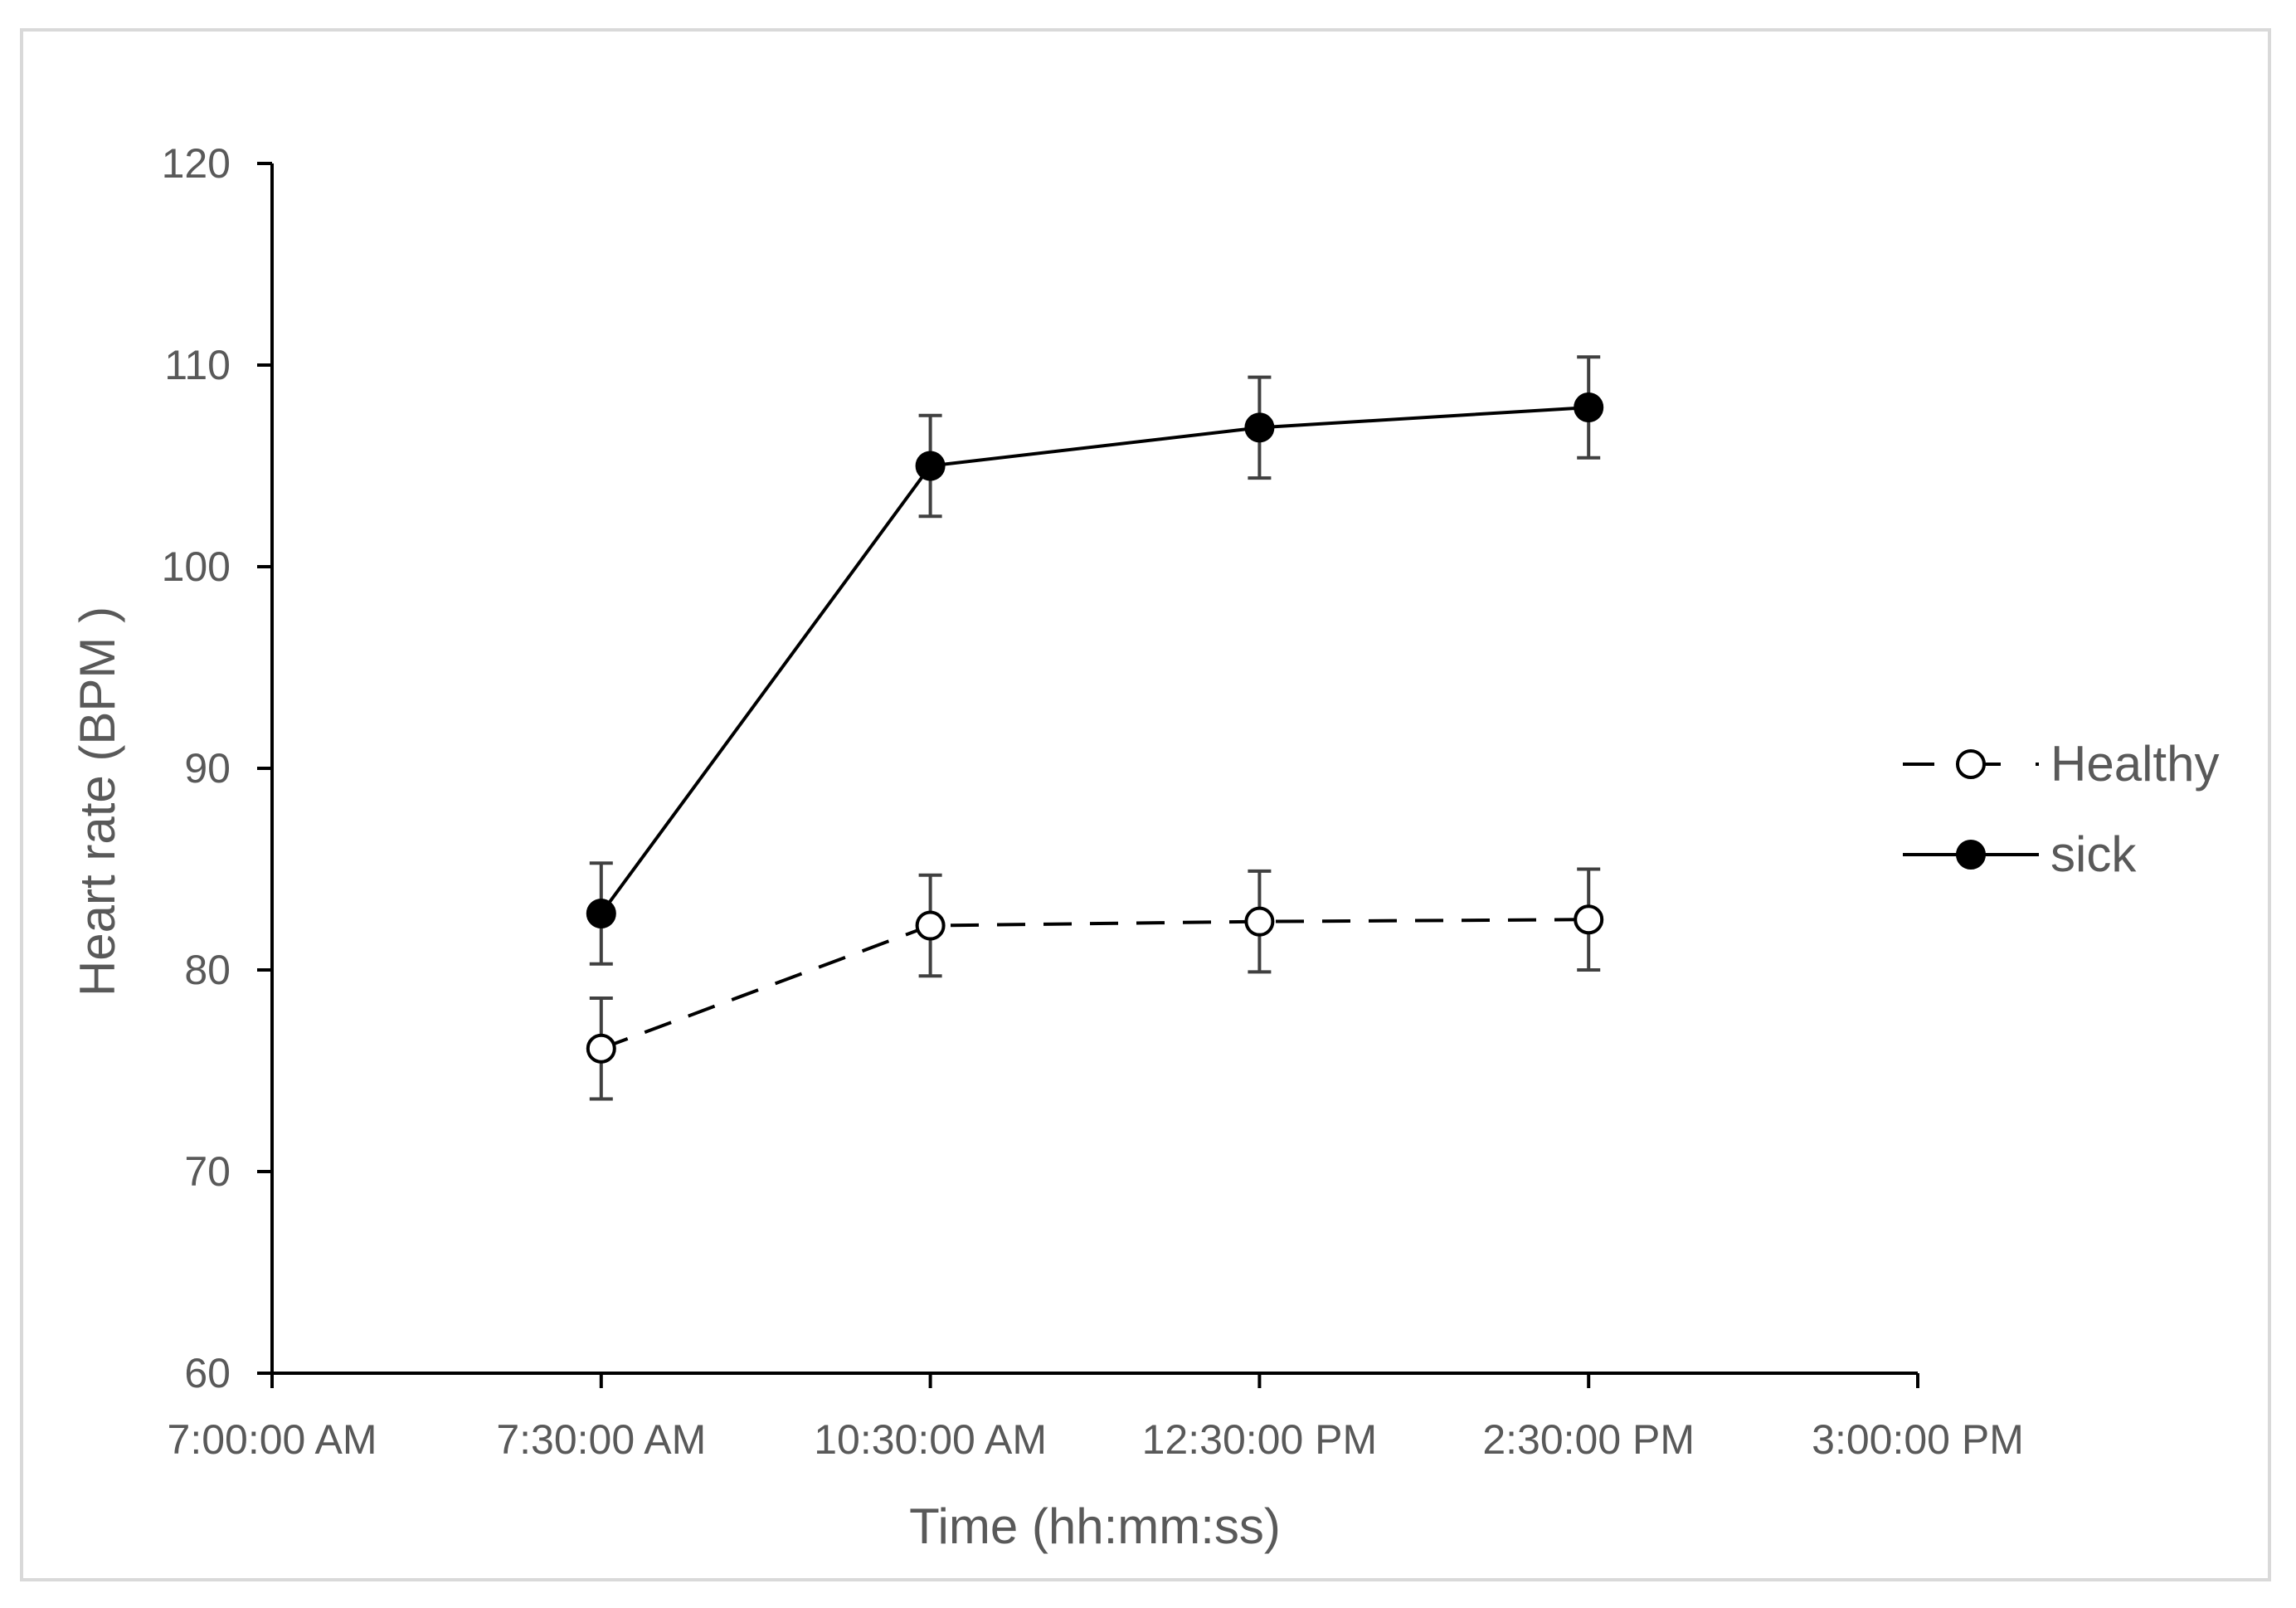  What do you see at coordinates (1918, 1440) in the screenshot?
I see `x-tick-label: 3:00:00 PM` at bounding box center [1918, 1440].